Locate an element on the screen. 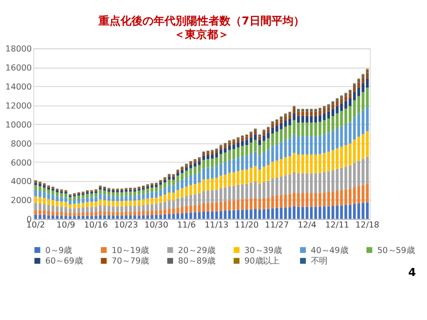 The width and height of the screenshot is (427, 320). legend-label: 80～89歳 is located at coordinates (197, 261).